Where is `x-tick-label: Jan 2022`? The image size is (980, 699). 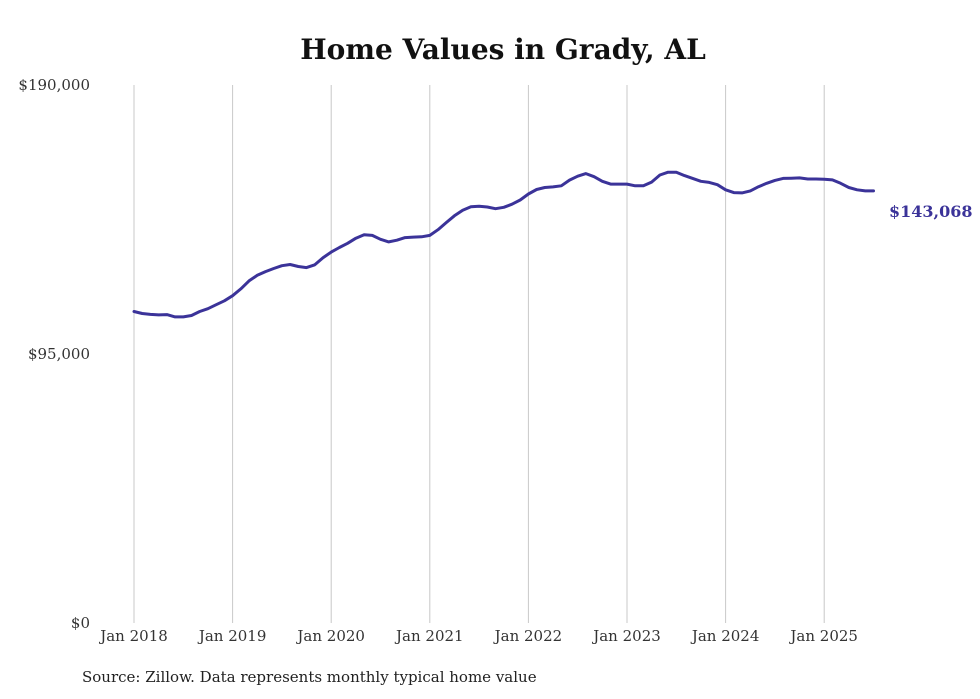
x-tick-label: Jan 2022 is located at coordinates (528, 636).